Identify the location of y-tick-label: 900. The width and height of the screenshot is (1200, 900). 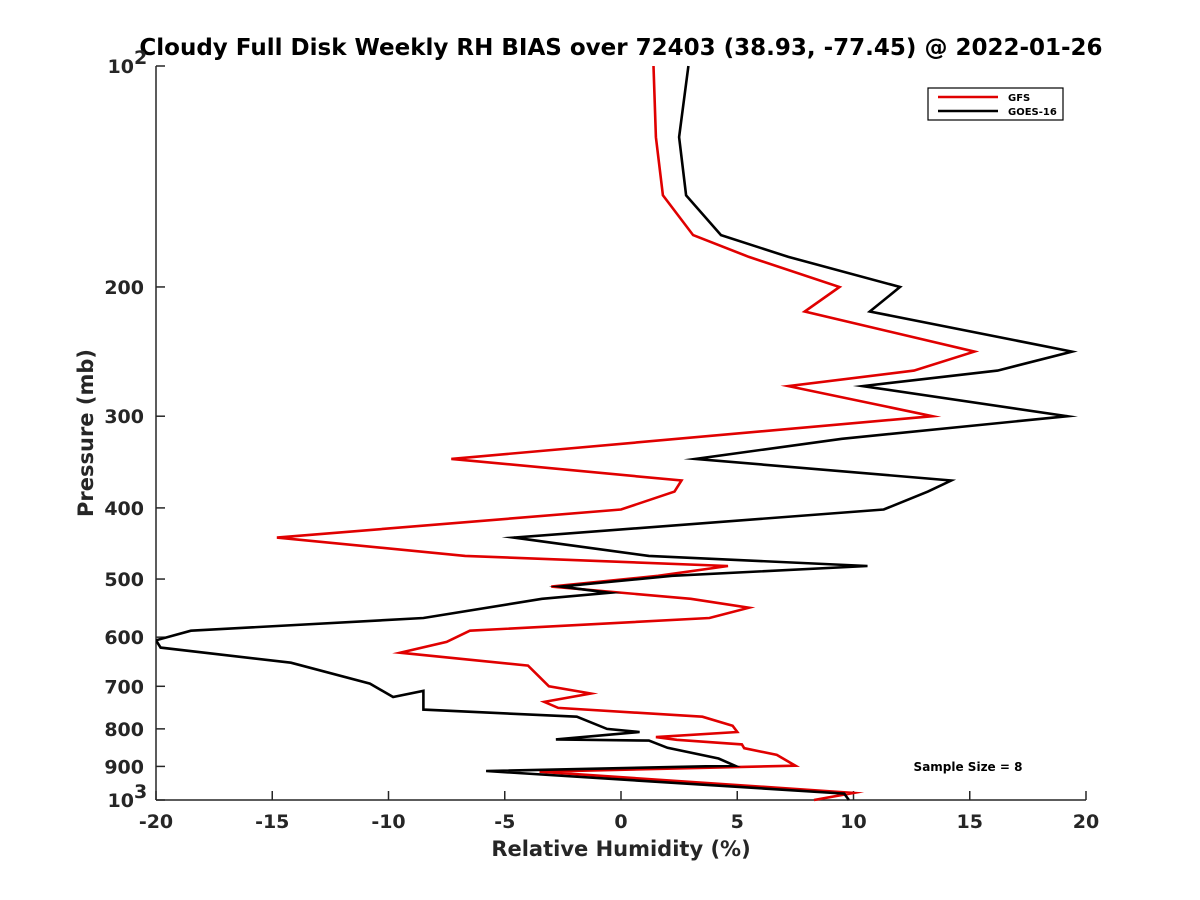
(124, 767).